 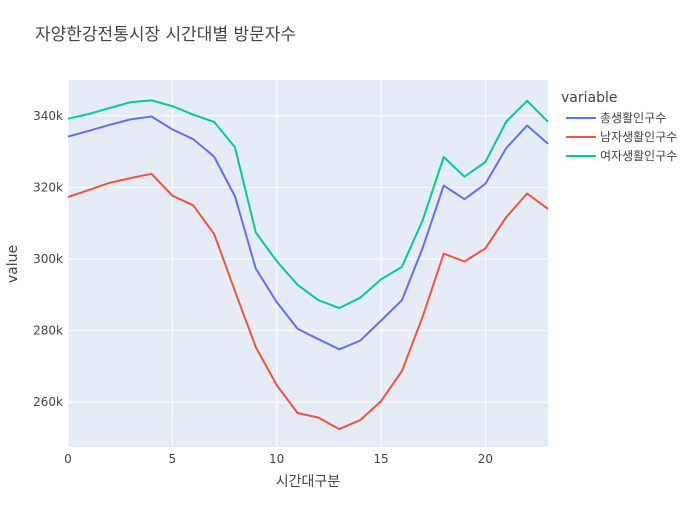 What do you see at coordinates (276, 459) in the screenshot?
I see `x-tick-label: 10` at bounding box center [276, 459].